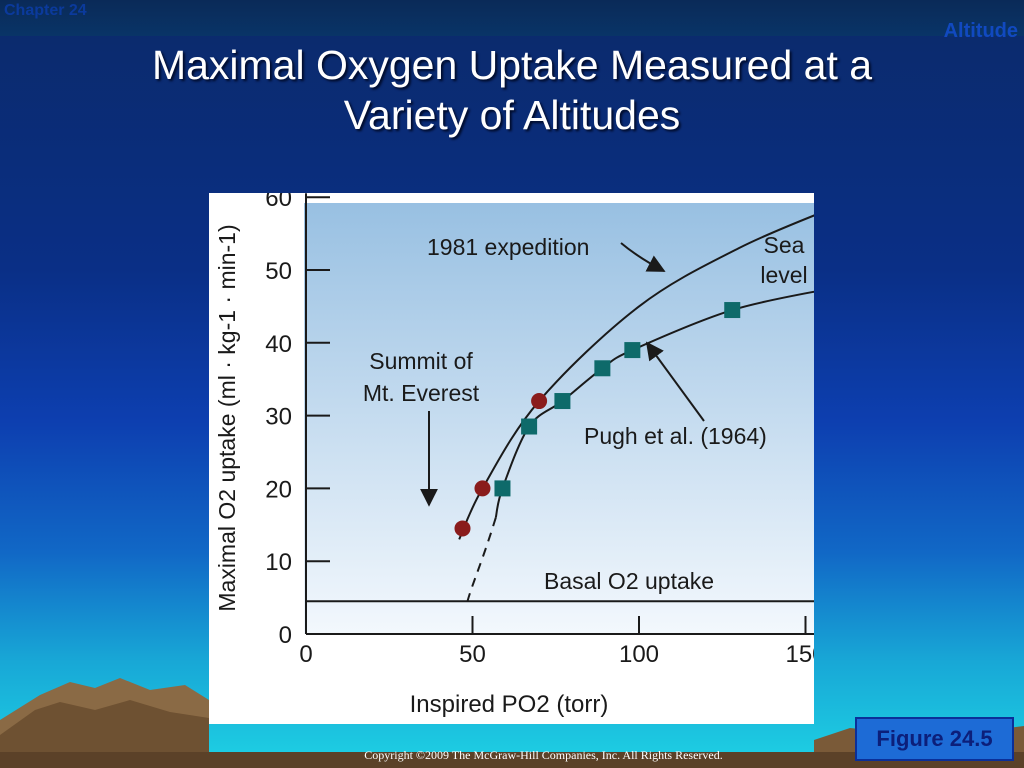 The image size is (1024, 768). What do you see at coordinates (934, 739) in the screenshot?
I see `figure-label: Figure 24.5` at bounding box center [934, 739].